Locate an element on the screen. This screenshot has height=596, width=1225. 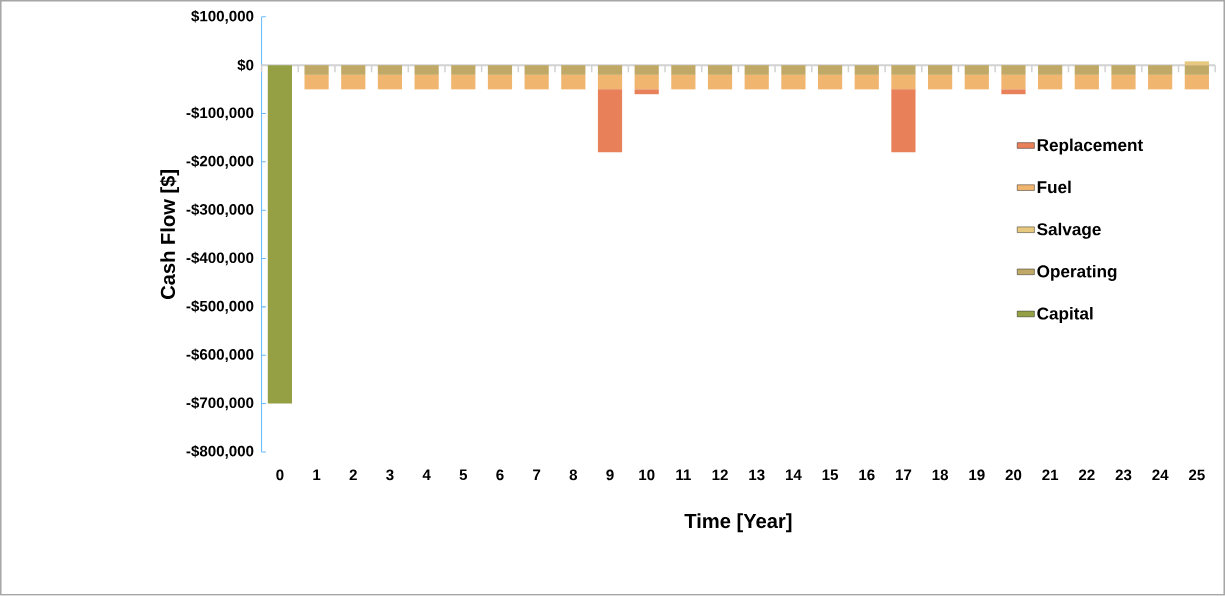
x-tick-label: 5 is located at coordinates (463, 475).